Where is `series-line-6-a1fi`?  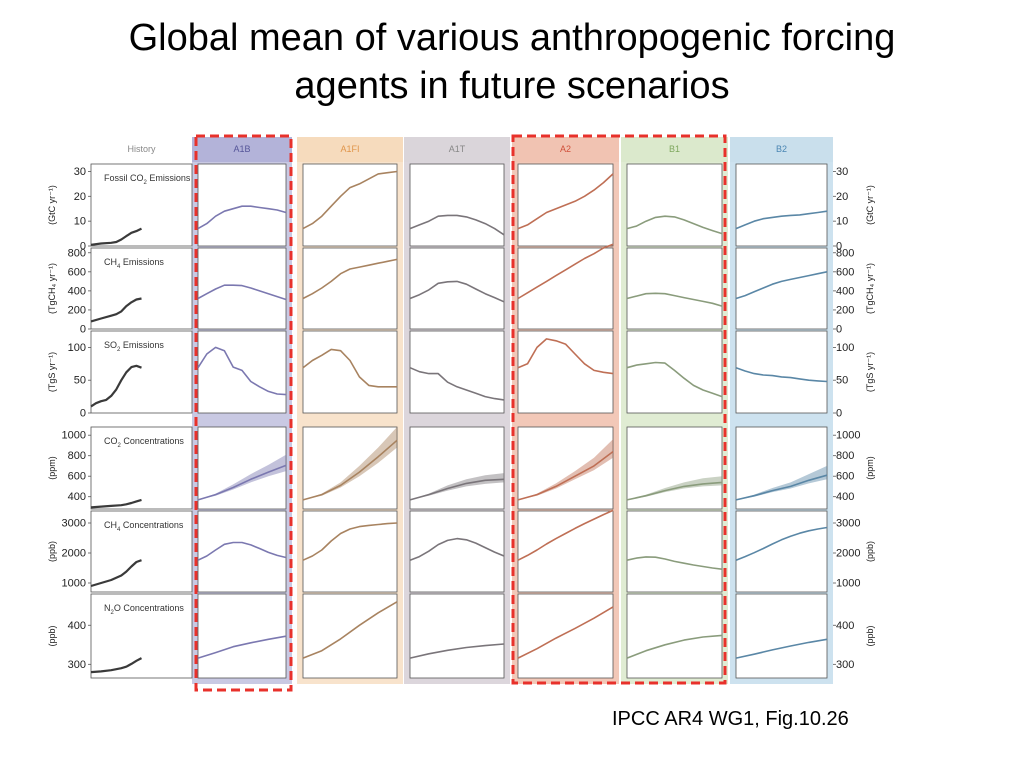 series-line-6-a1fi is located at coordinates (350, 630).